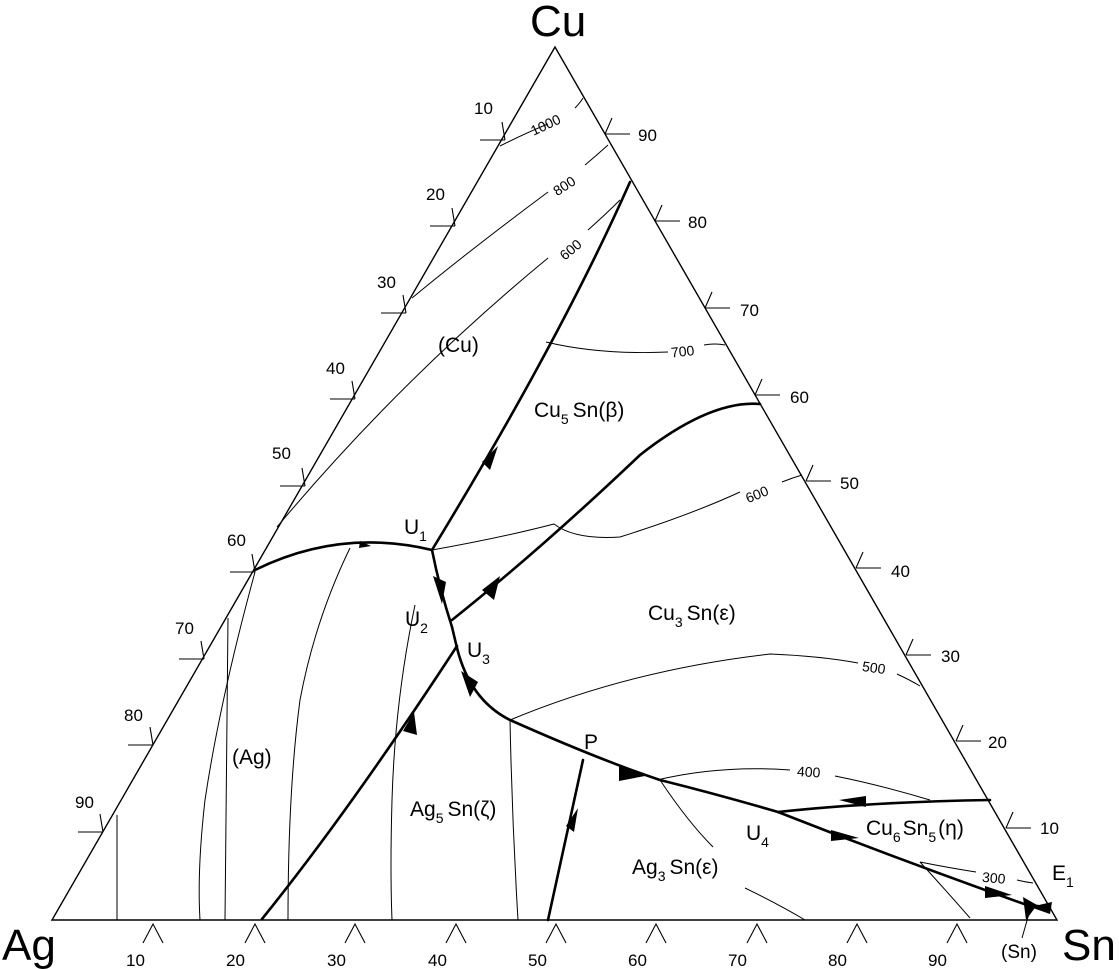 The width and height of the screenshot is (1119, 969). Describe the element at coordinates (454, 637) in the screenshot. I see `curve-u2-to-u3` at that location.